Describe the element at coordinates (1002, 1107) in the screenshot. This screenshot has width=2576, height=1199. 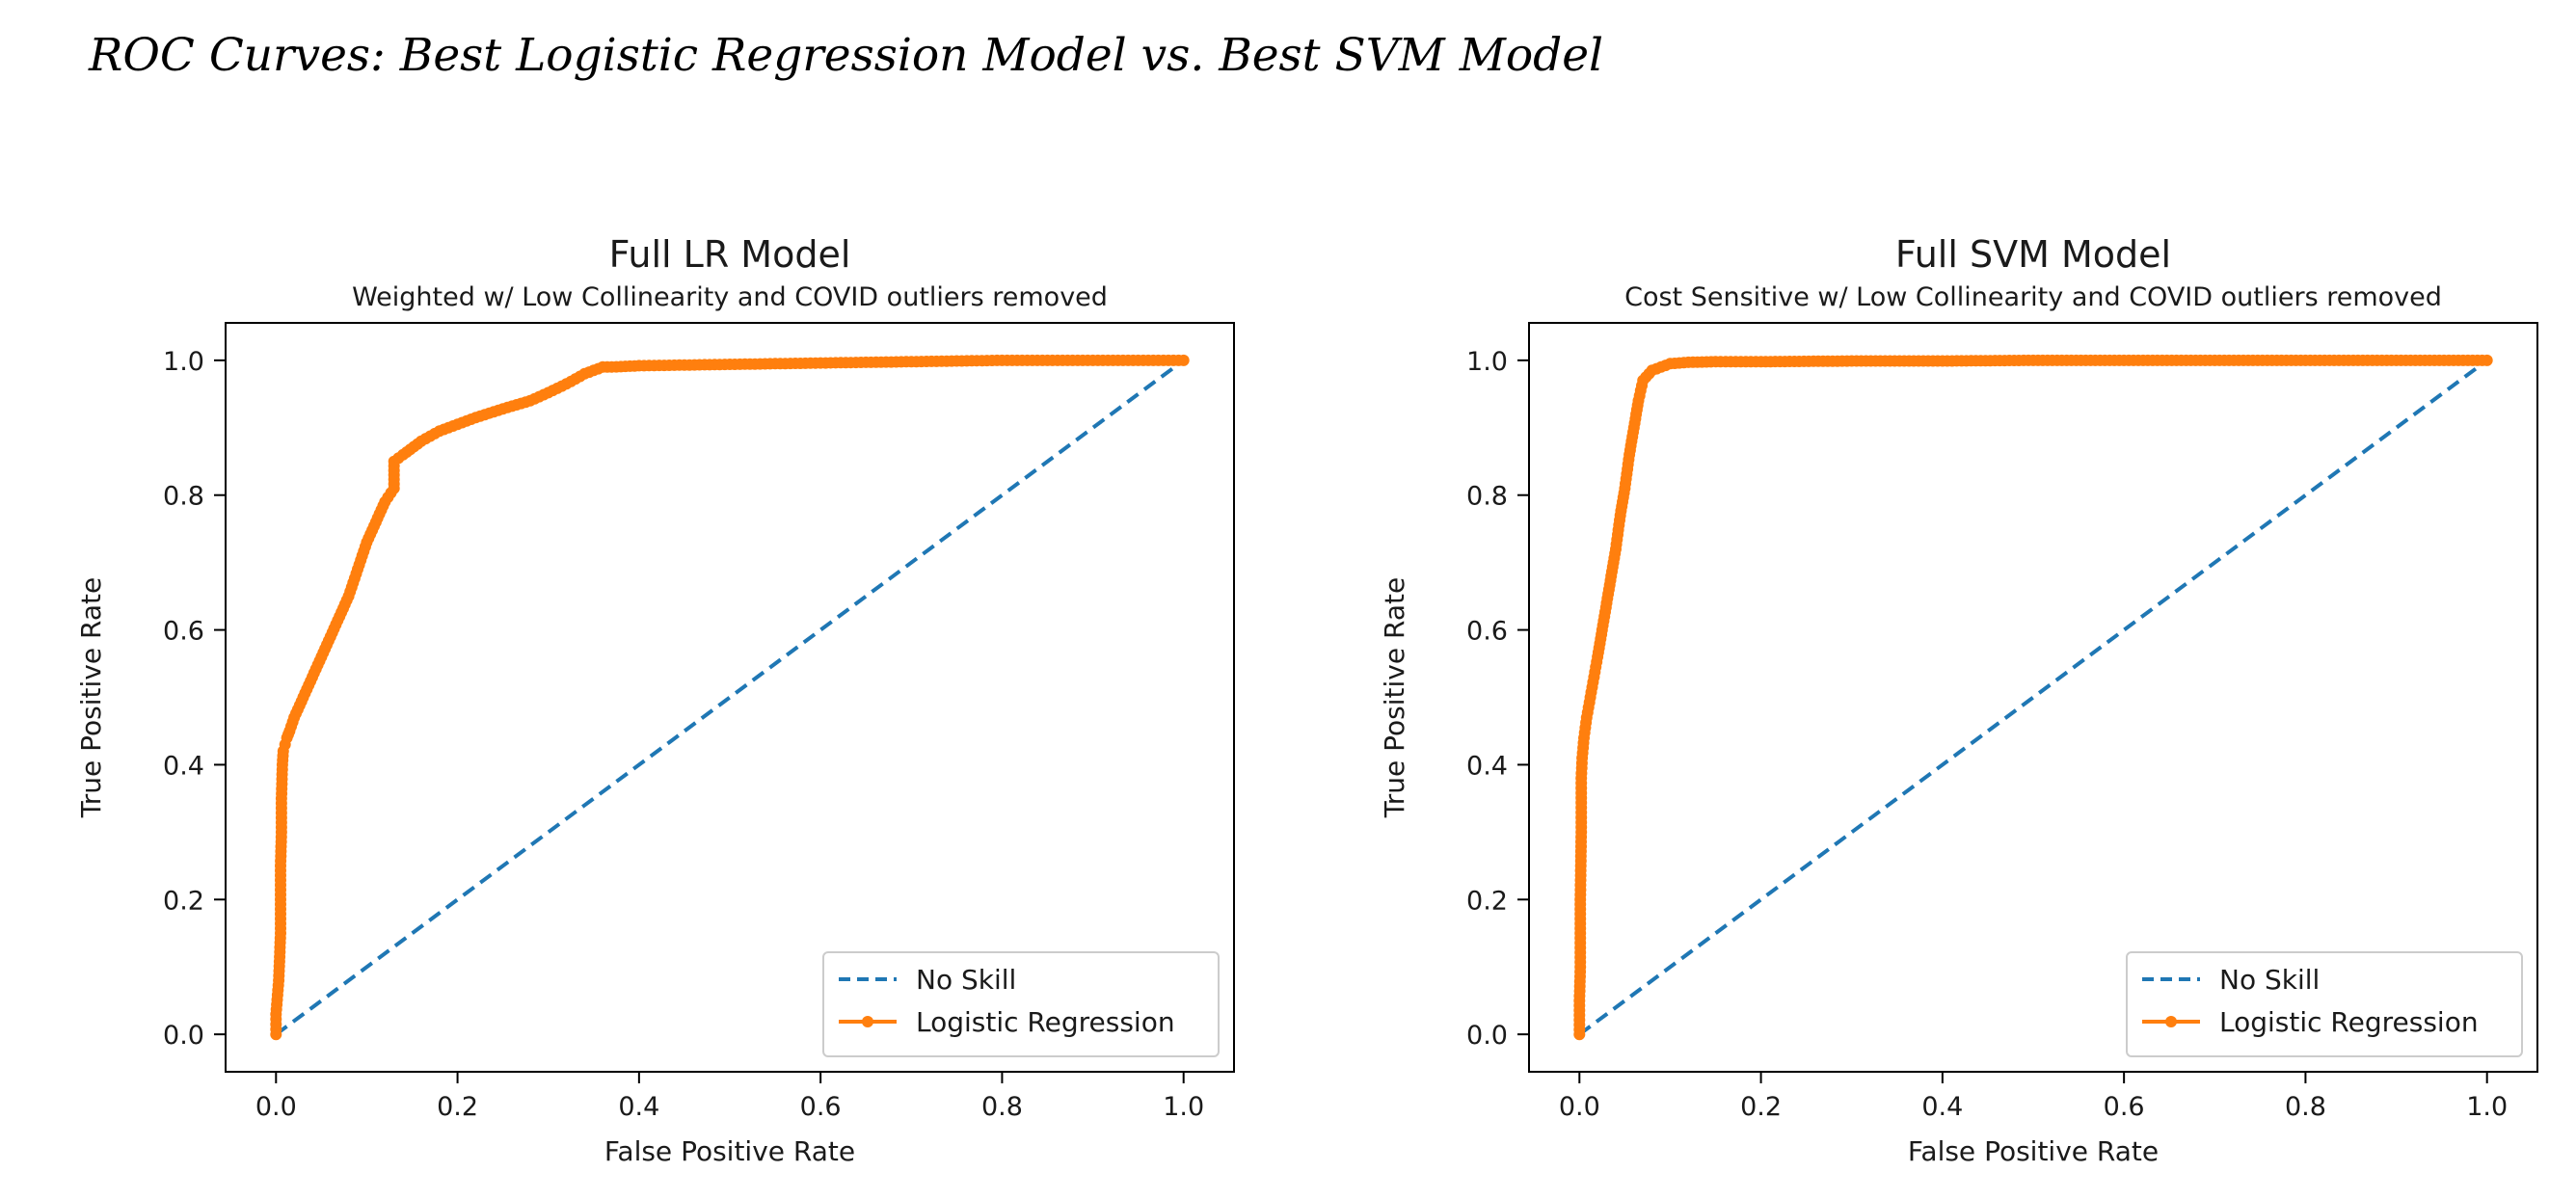
I see `chart-0-xtick-label: 0.8` at that location.